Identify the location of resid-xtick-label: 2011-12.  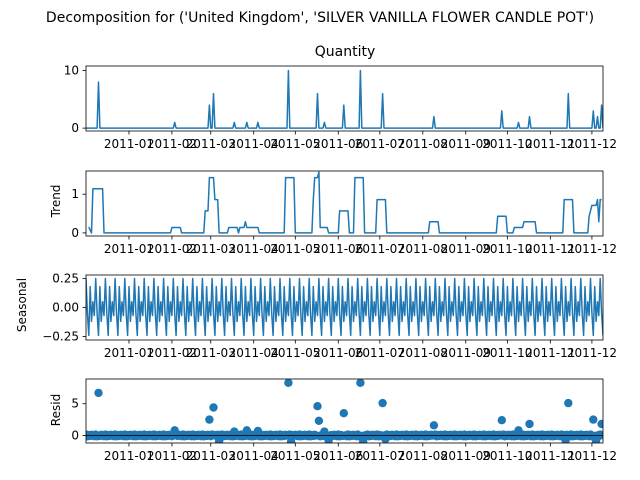
(592, 456).